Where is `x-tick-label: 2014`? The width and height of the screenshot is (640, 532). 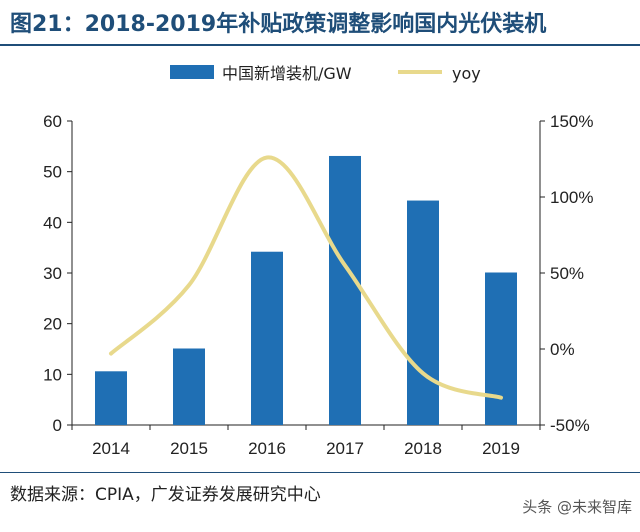
x-tick-label: 2014 is located at coordinates (111, 448).